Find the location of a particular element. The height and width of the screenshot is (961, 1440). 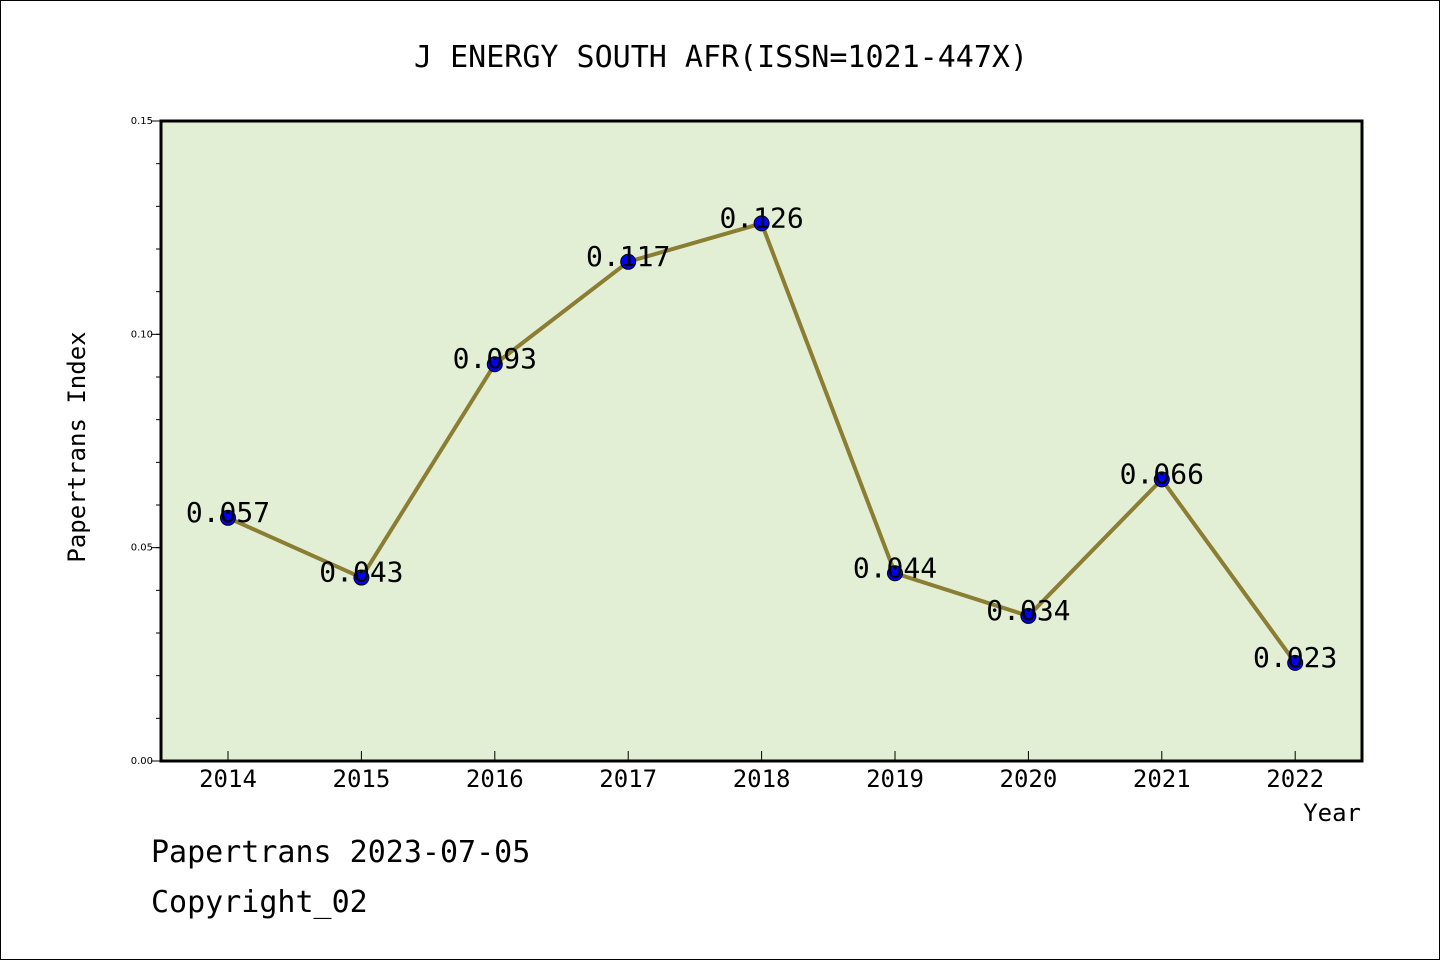

data-label: 0.093 is located at coordinates (495, 358).